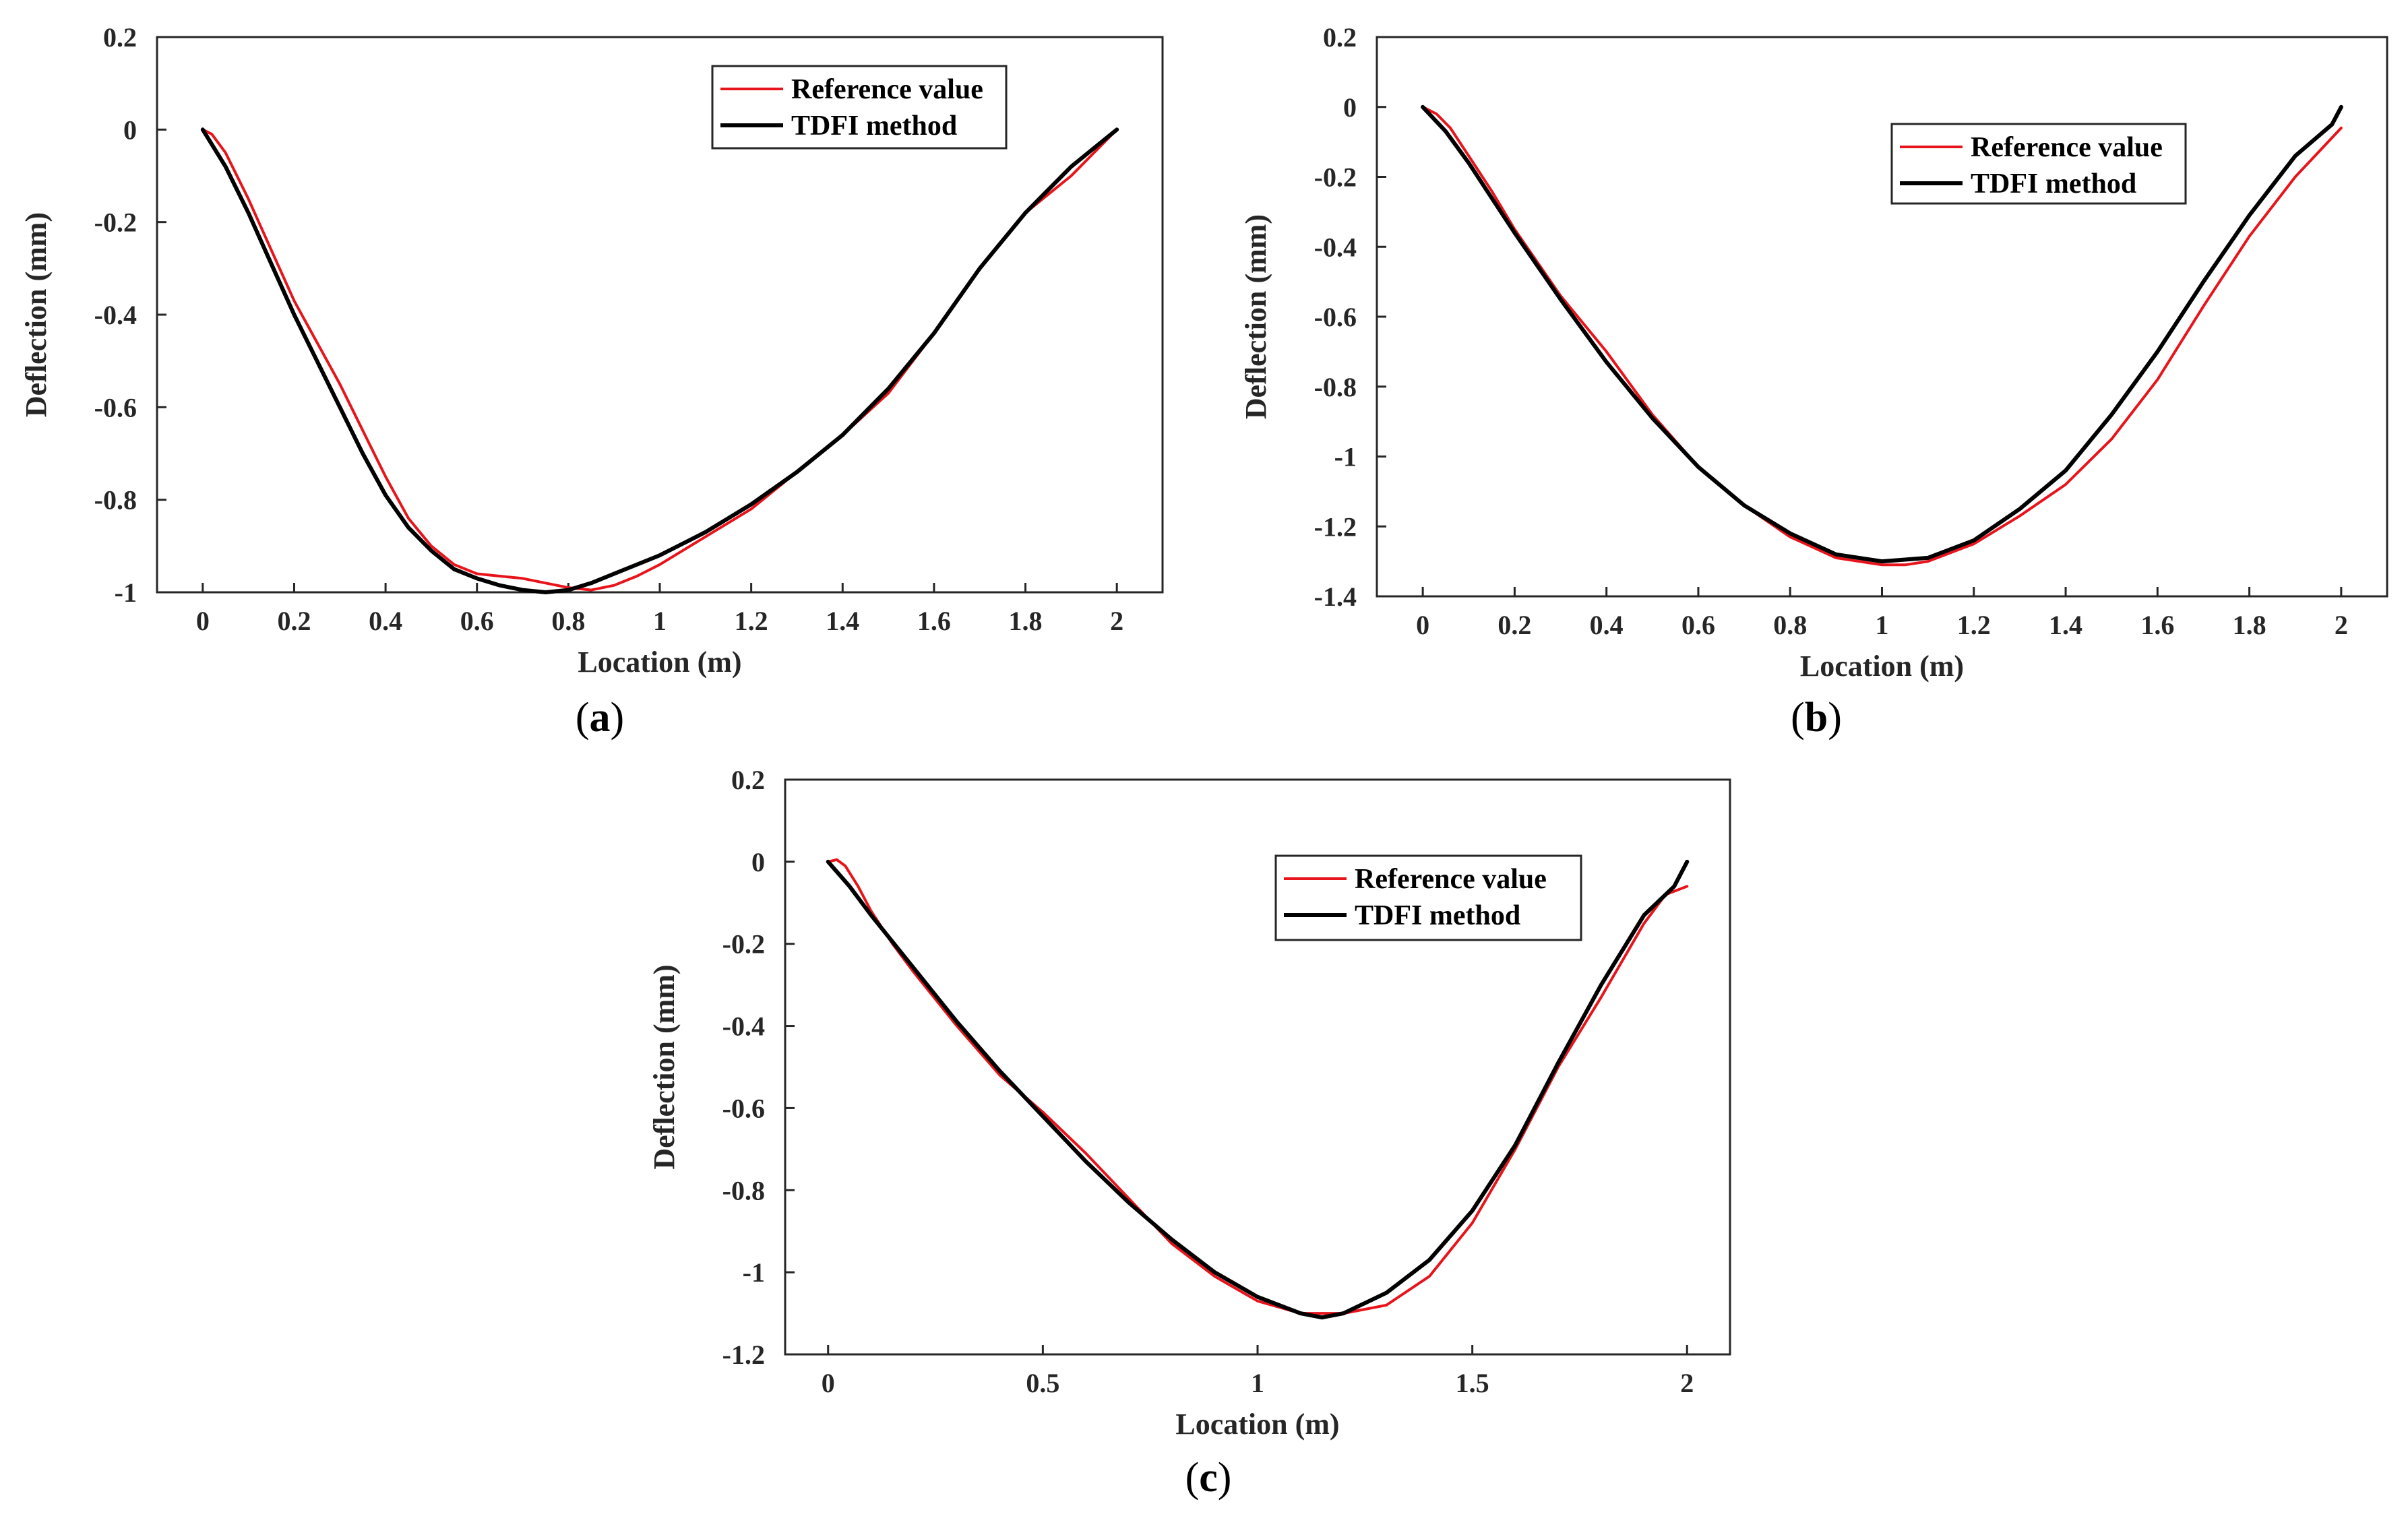 The width and height of the screenshot is (2408, 1537). What do you see at coordinates (754, 1272) in the screenshot?
I see `panel-c-y-tick-label: -1` at bounding box center [754, 1272].